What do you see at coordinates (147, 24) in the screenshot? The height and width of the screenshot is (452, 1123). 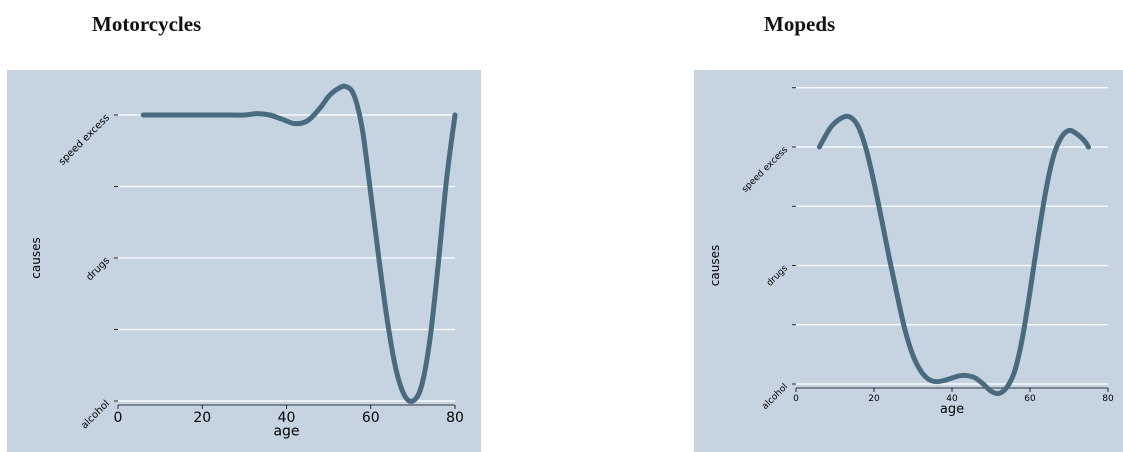 I see `chart-title: Motorcycles` at bounding box center [147, 24].